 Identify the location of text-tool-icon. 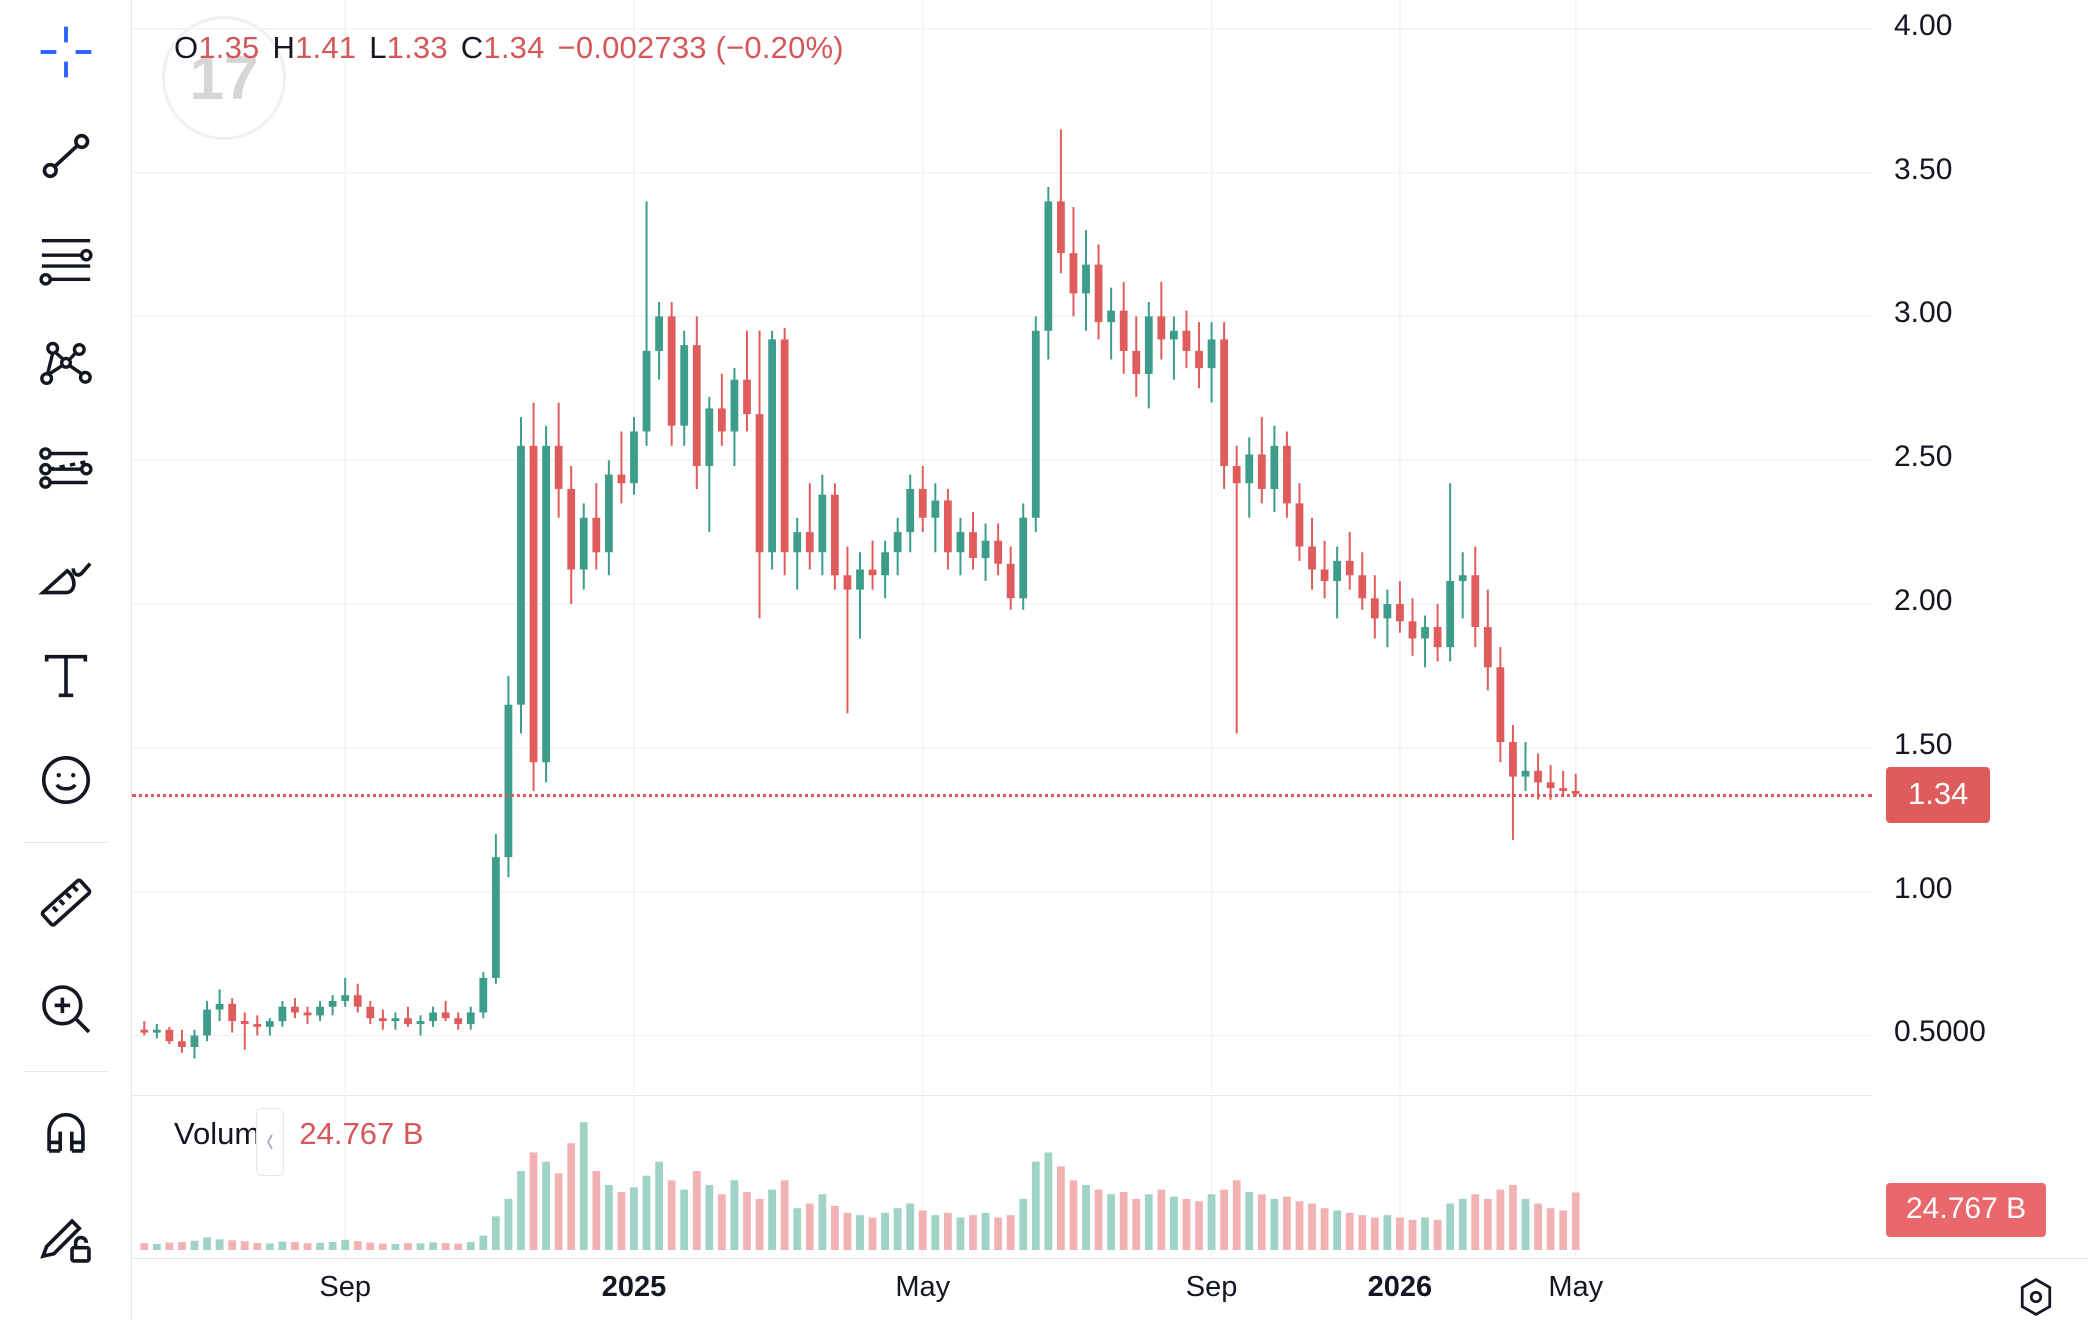
(66, 676).